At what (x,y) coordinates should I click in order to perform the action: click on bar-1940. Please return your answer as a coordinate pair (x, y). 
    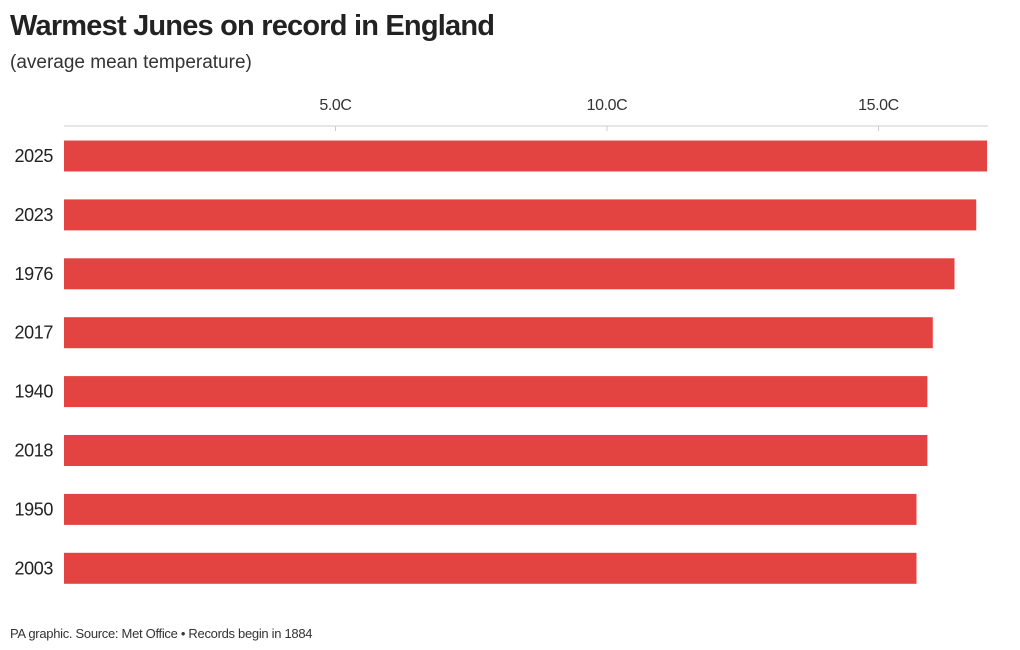
    Looking at the image, I should click on (496, 392).